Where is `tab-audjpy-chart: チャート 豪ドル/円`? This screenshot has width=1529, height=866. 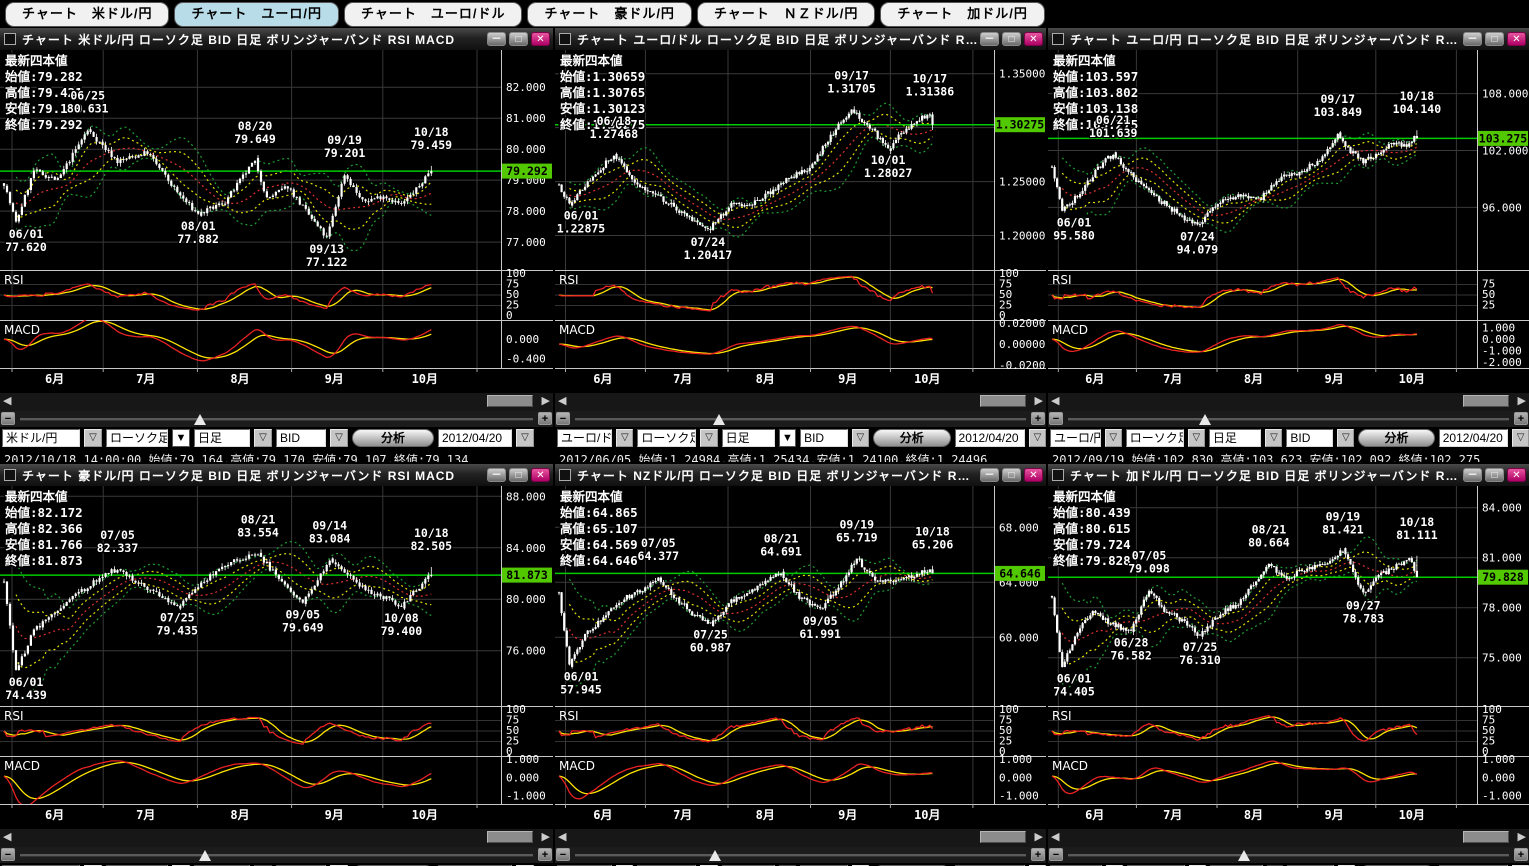
tab-audjpy-chart: チャート 豪ドル/円 is located at coordinates (609, 14).